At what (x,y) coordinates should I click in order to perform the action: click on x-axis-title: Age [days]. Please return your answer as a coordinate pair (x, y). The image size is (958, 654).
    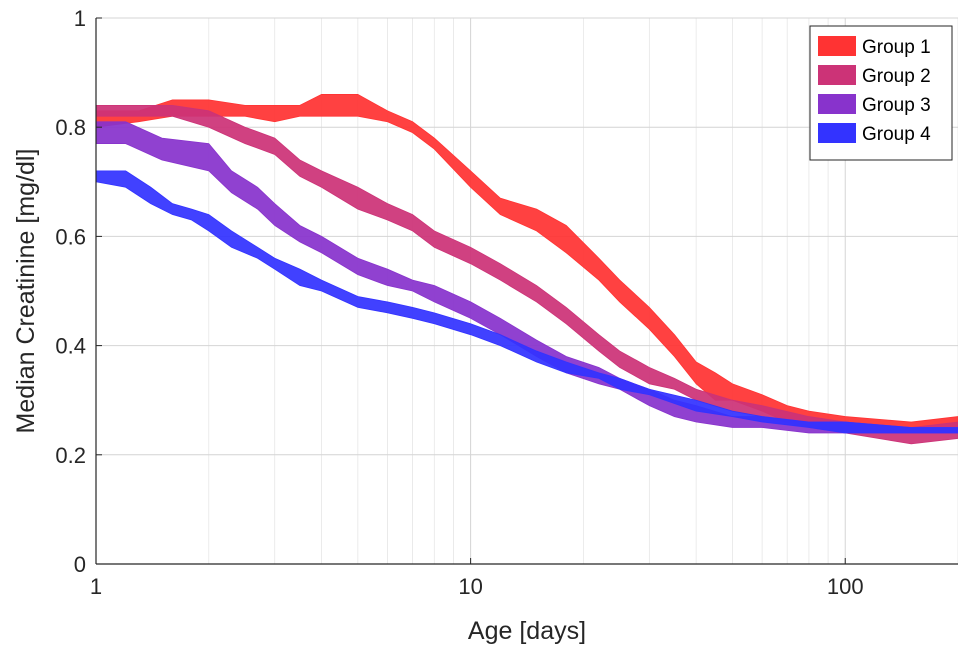
    Looking at the image, I should click on (527, 631).